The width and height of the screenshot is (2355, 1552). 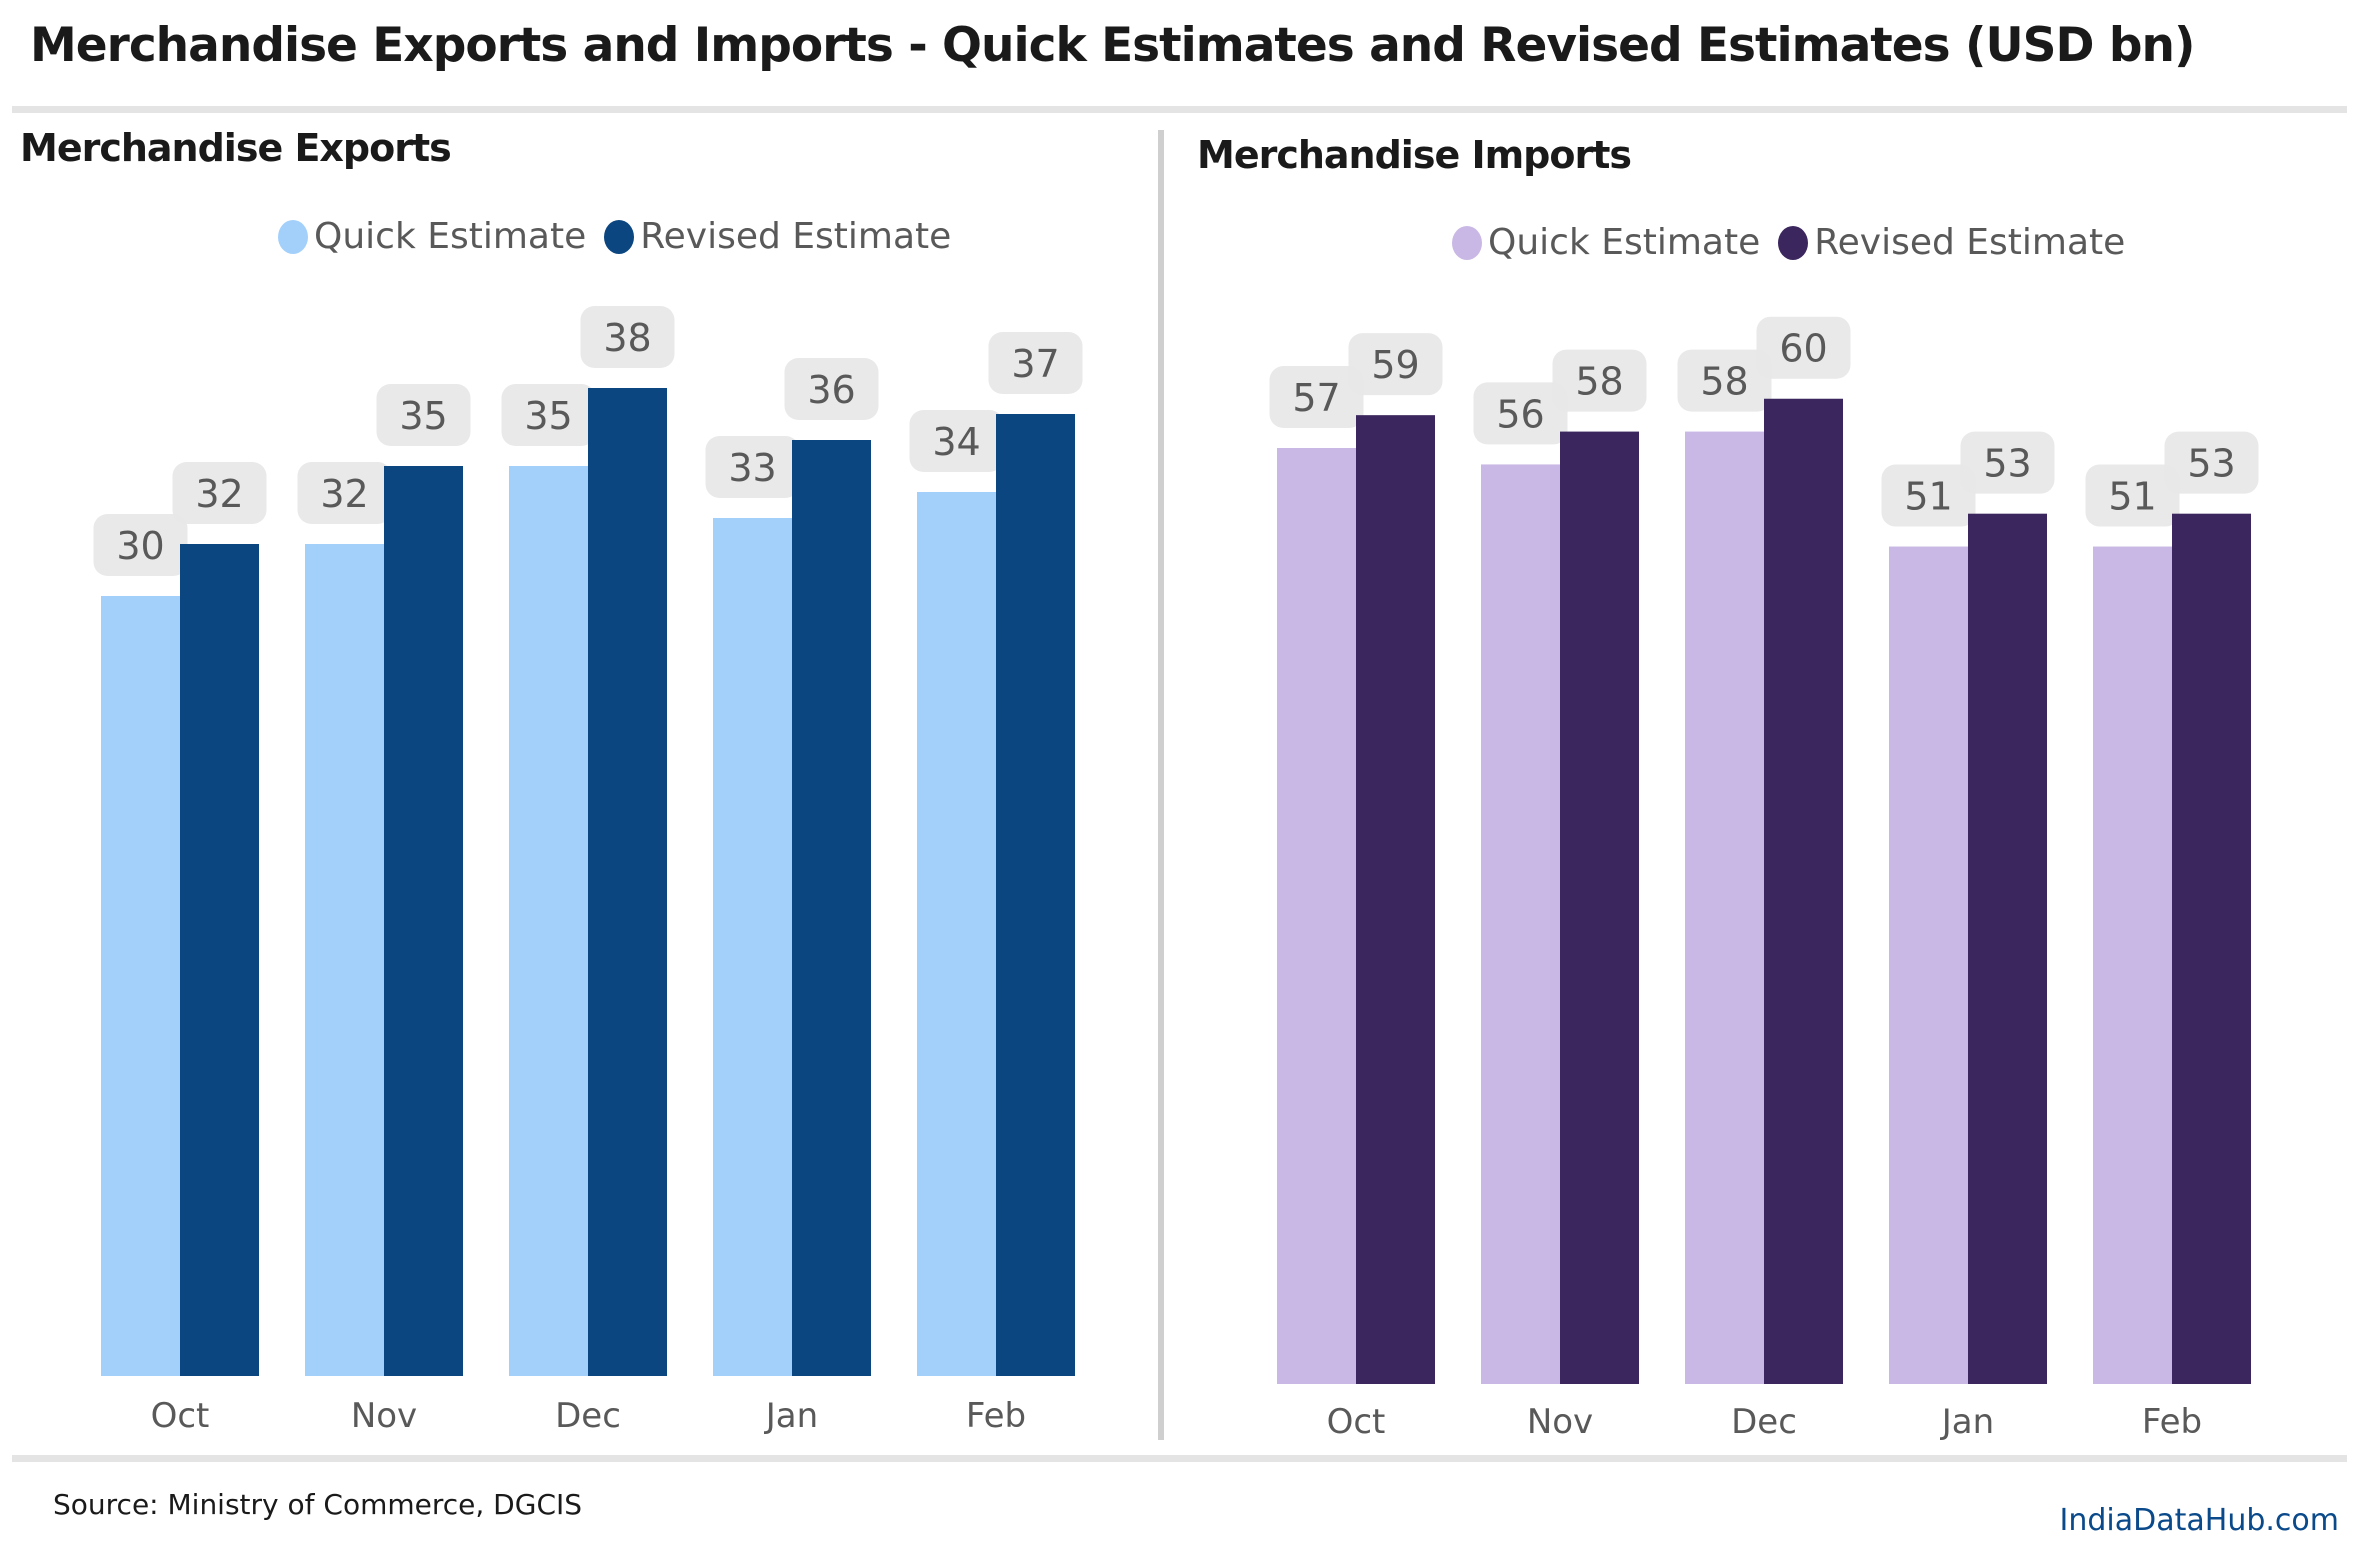 I want to click on panel-divider, so click(x=1161, y=785).